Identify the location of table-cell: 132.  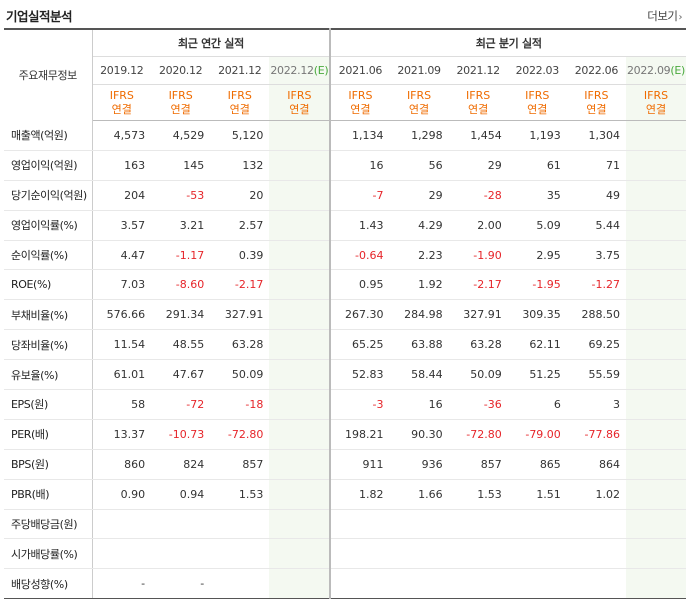
(240, 165).